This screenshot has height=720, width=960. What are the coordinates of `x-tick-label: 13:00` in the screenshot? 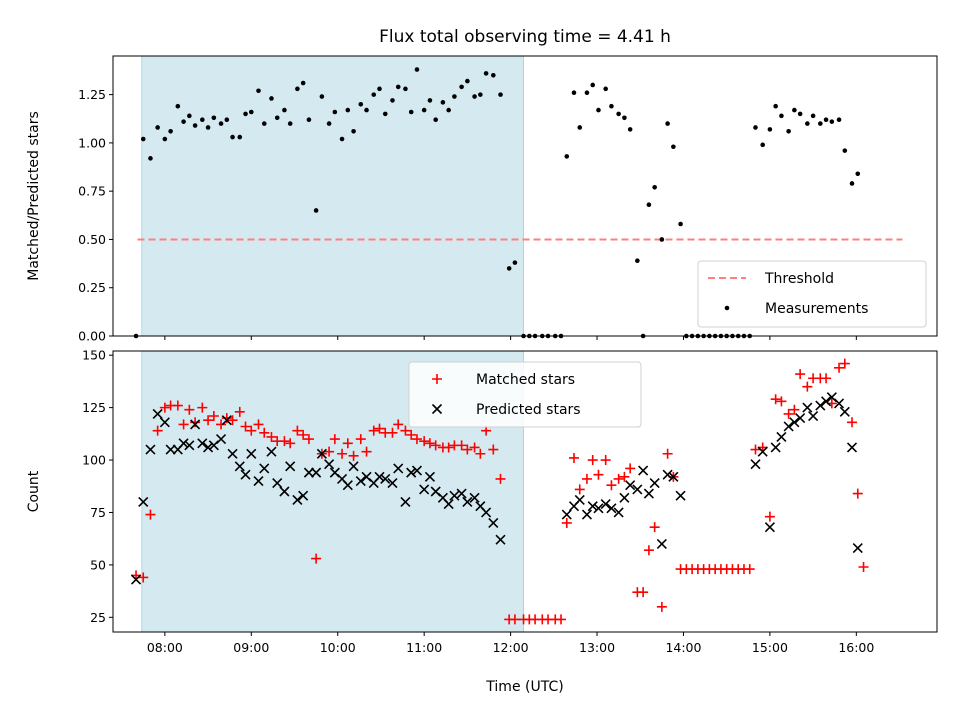 It's located at (597, 647).